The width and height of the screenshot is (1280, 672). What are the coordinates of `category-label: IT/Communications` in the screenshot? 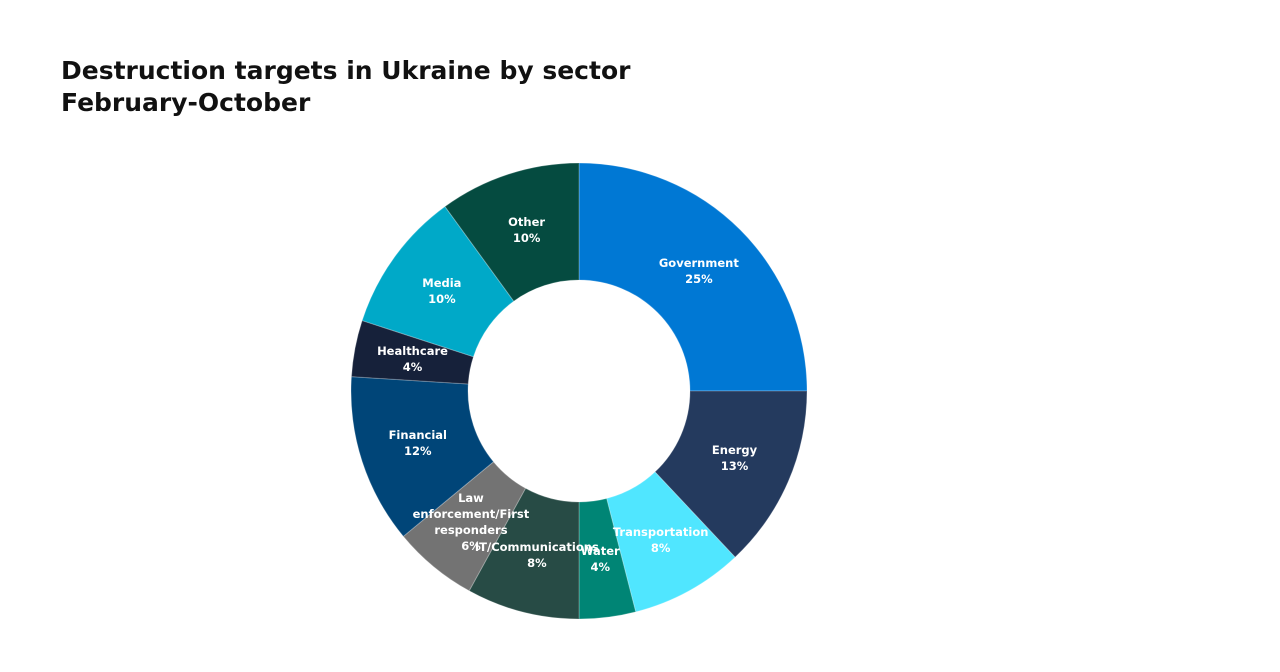 It's located at (536, 547).